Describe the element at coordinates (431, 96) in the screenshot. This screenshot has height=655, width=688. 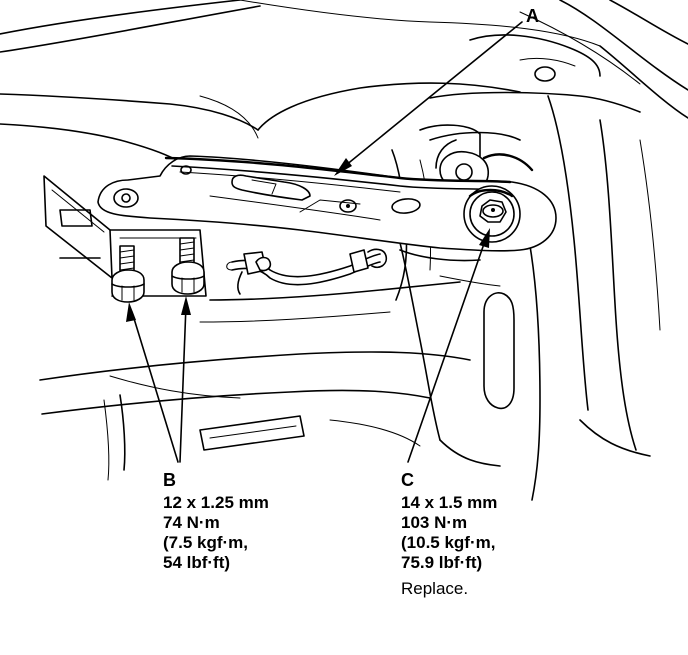
I see `leader-a` at that location.